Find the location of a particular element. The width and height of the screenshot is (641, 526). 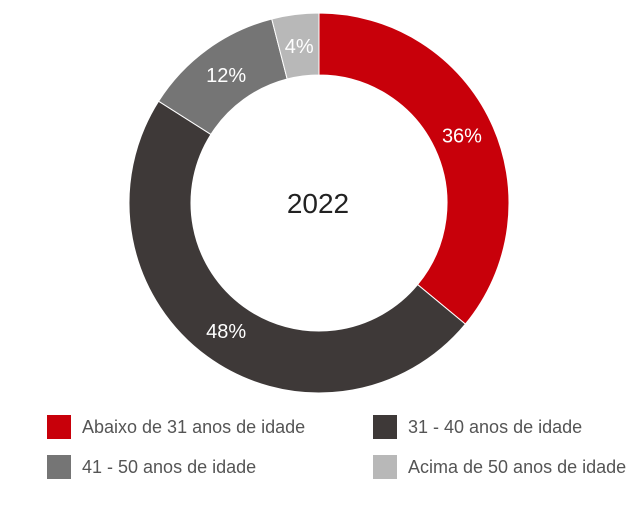

chart-center-title: 2022 is located at coordinates (318, 203).